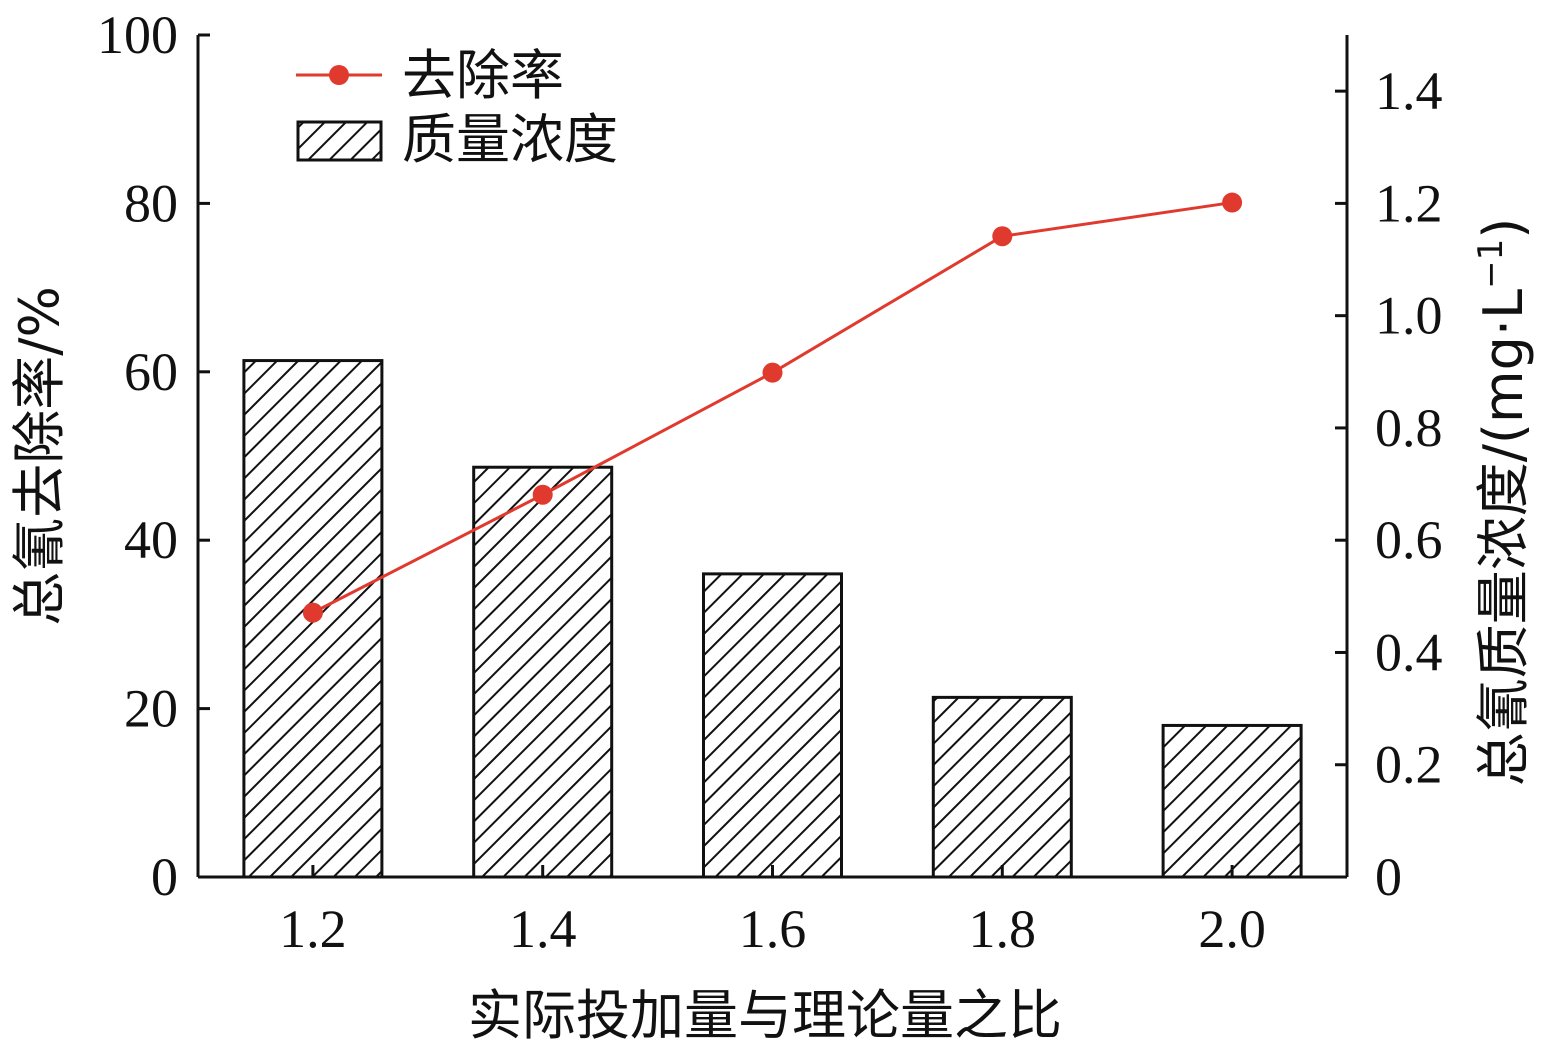 The width and height of the screenshot is (1554, 1044). Describe the element at coordinates (1232, 929) in the screenshot. I see `x-tick-label: 2.0` at that location.